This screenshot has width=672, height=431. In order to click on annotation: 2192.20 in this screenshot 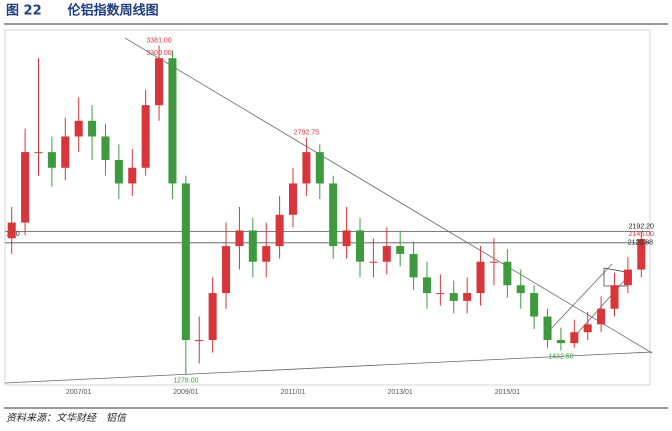, I will do `click(641, 226)`.